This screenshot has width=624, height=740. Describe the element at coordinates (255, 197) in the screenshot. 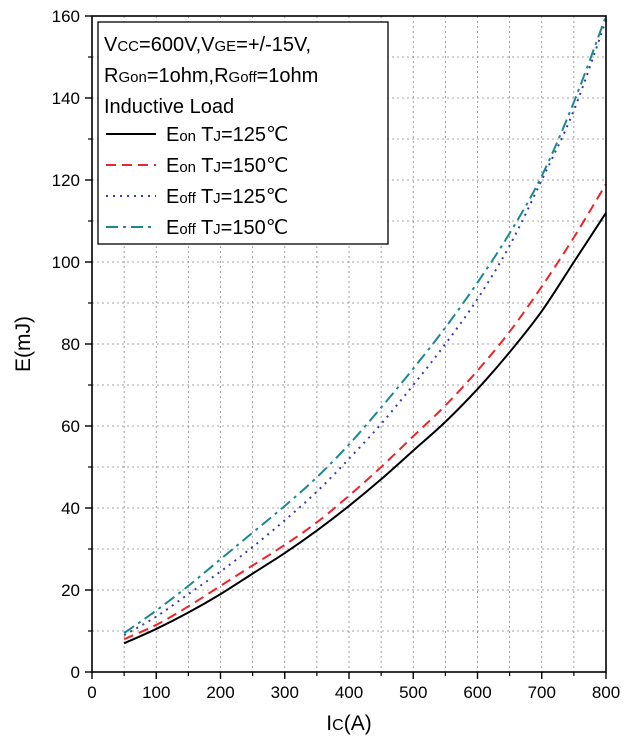

I see `legend-entry-2-part: =125℃` at that location.